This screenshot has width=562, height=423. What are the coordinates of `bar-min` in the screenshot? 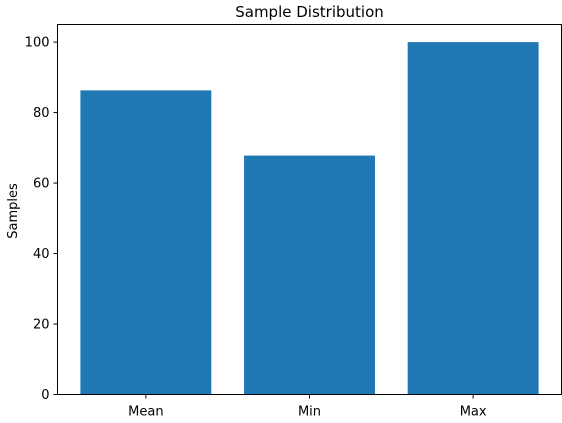 It's located at (309, 275).